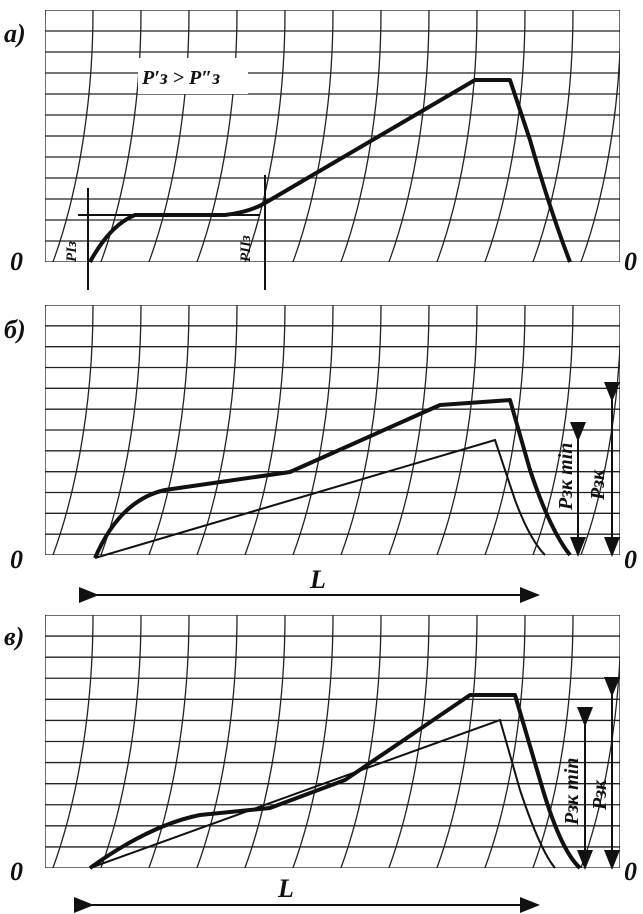  What do you see at coordinates (15, 33) in the screenshot?
I see `panel-label: а)` at bounding box center [15, 33].